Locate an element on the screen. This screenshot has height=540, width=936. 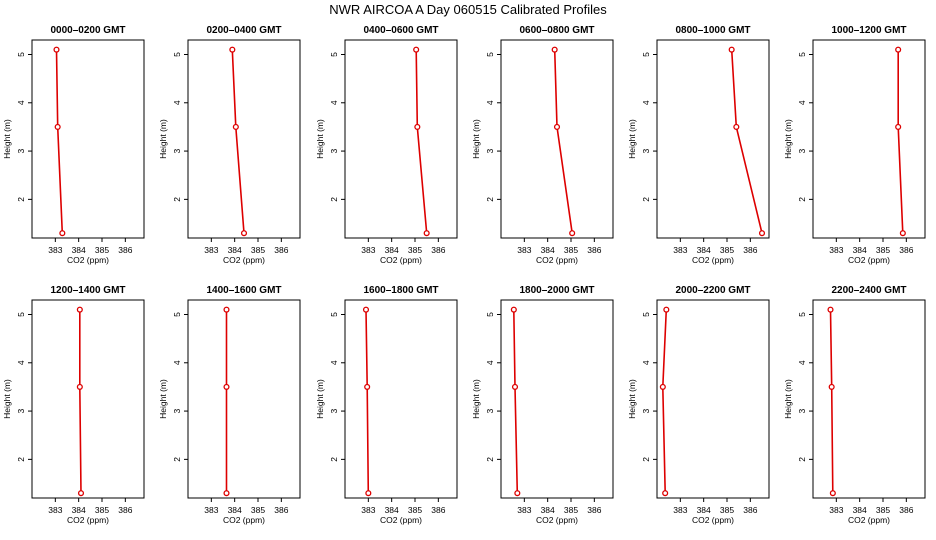
panel-title: 0600–0800 GMT is located at coordinates (556, 30).